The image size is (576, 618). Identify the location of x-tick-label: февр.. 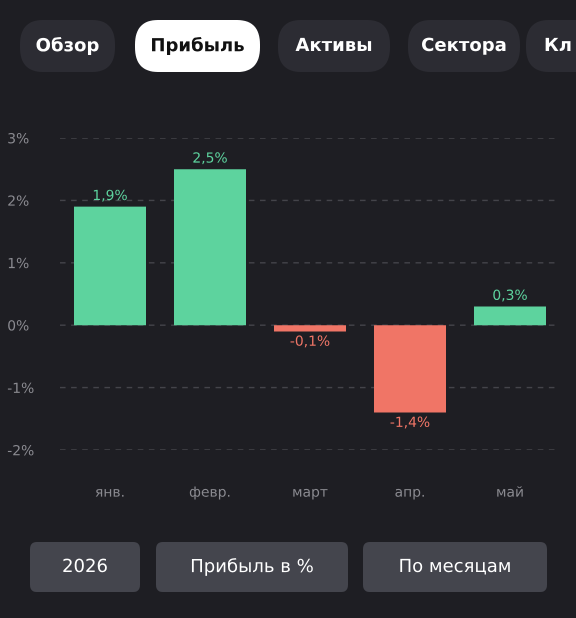
(210, 493).